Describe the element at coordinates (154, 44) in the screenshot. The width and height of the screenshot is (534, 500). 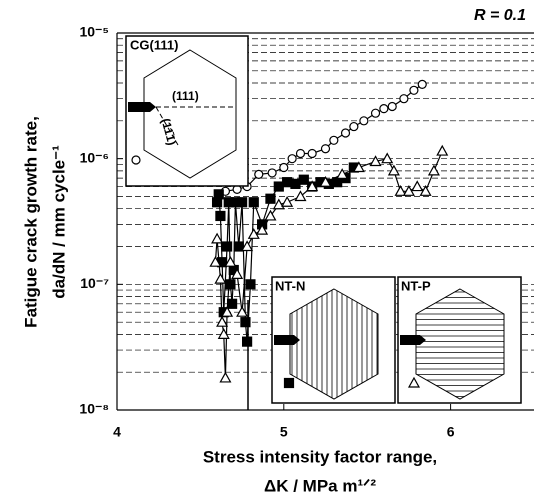
I see `legend-label: CG(111)` at that location.